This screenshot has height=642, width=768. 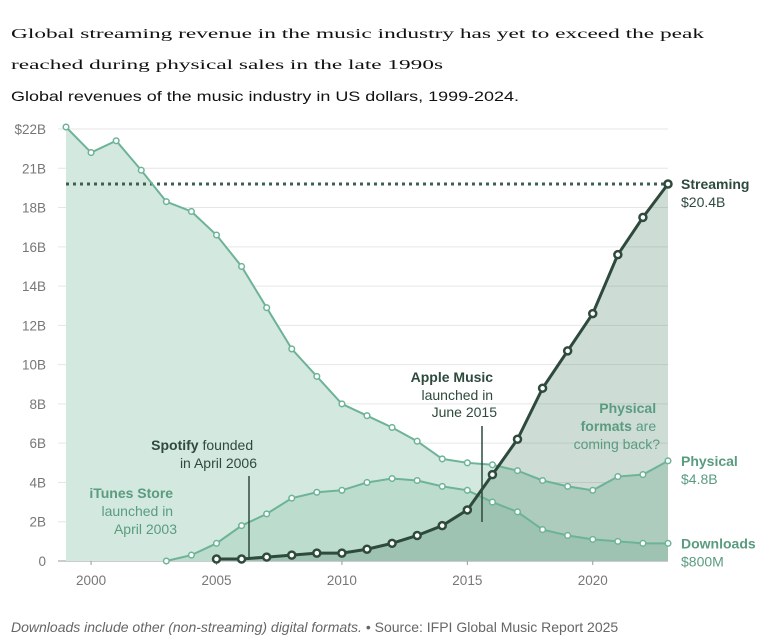 What do you see at coordinates (627, 408) in the screenshot?
I see `annotation-text: Physical` at bounding box center [627, 408].